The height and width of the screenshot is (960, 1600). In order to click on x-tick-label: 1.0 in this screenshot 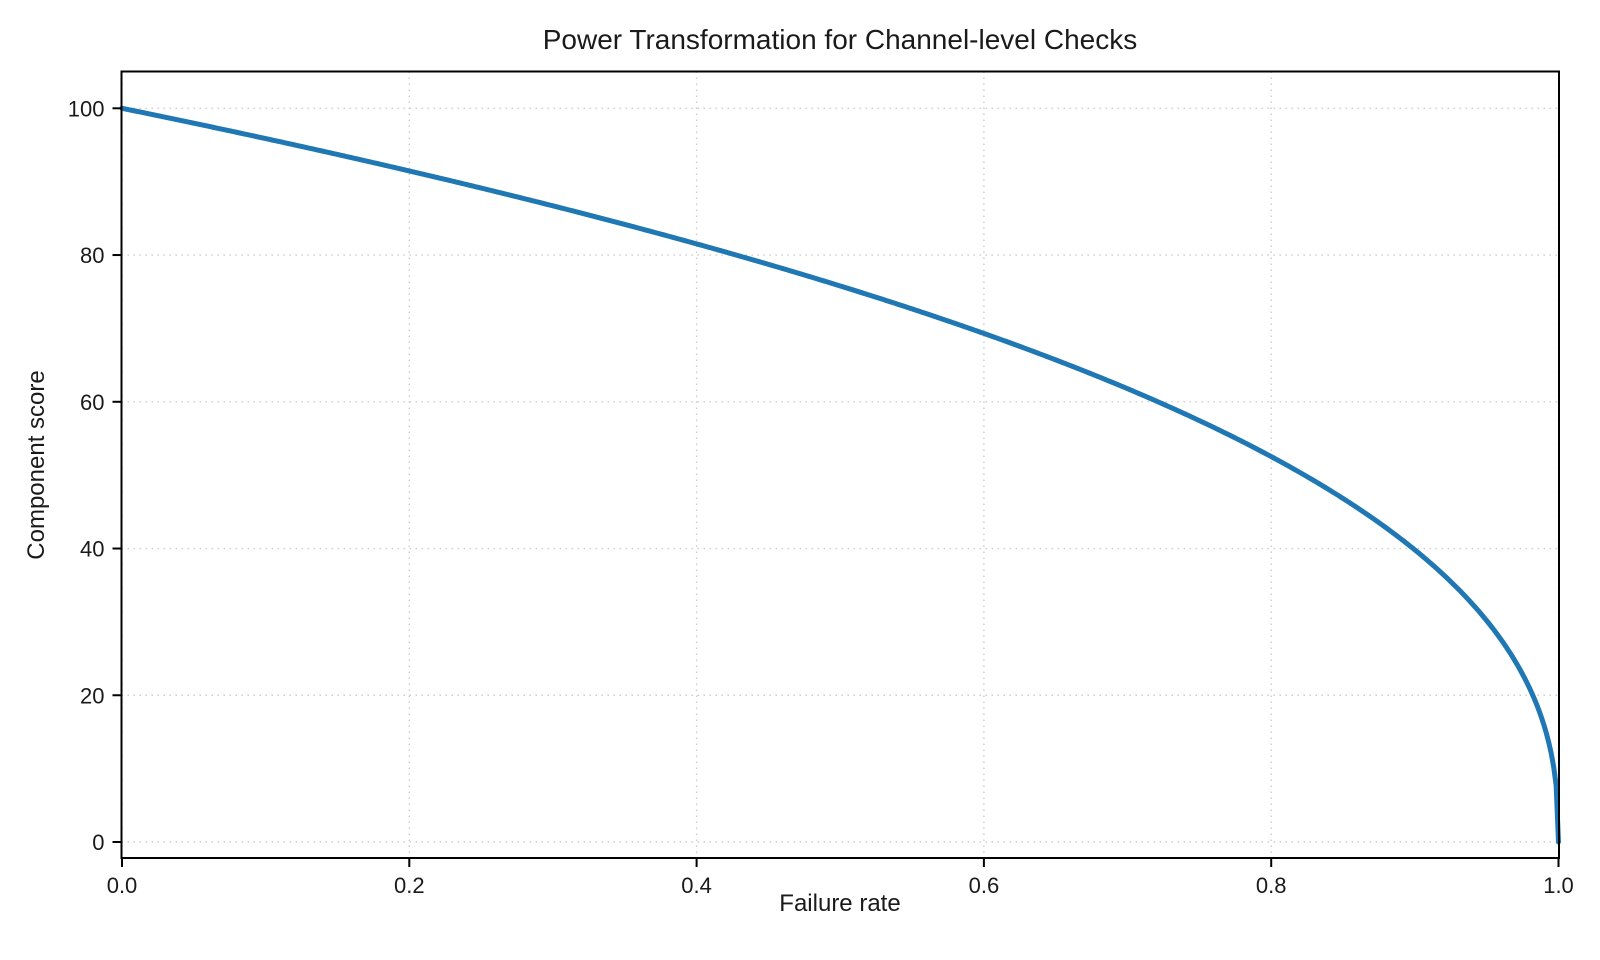, I will do `click(1558, 885)`.